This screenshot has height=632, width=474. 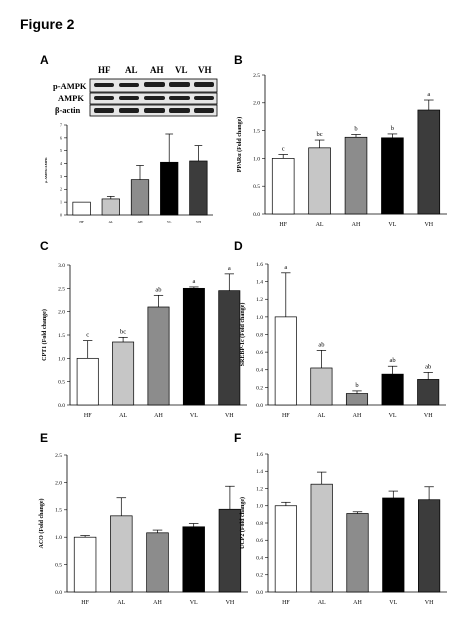 I want to click on y-tick-label: 1, so click(x=61, y=202).